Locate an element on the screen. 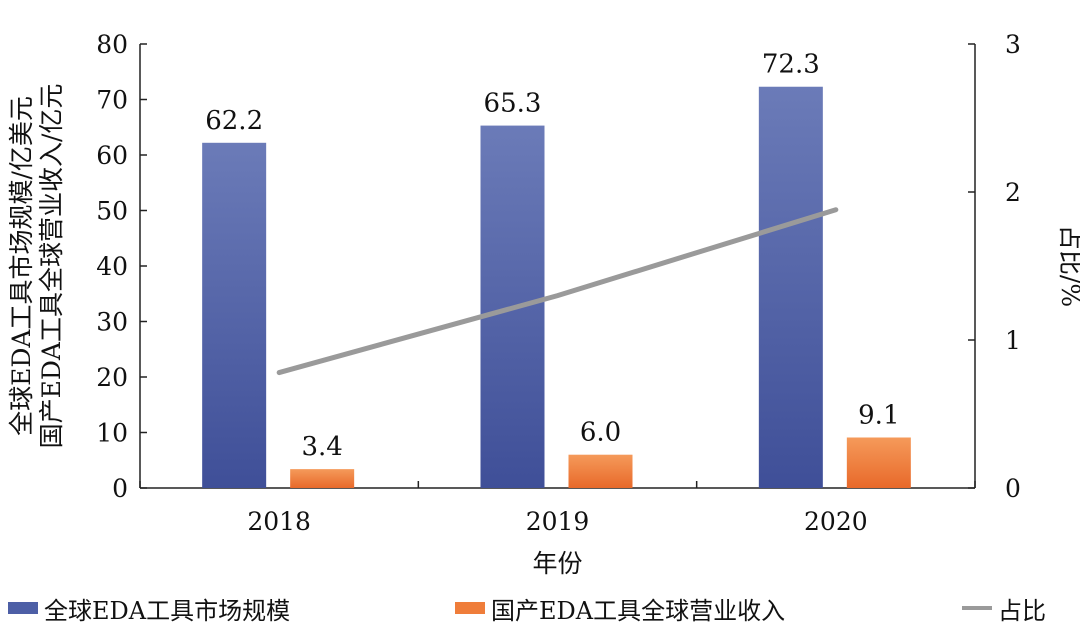 This screenshot has height=629, width=1080. y-right-tick-label: 1 is located at coordinates (1013, 340).